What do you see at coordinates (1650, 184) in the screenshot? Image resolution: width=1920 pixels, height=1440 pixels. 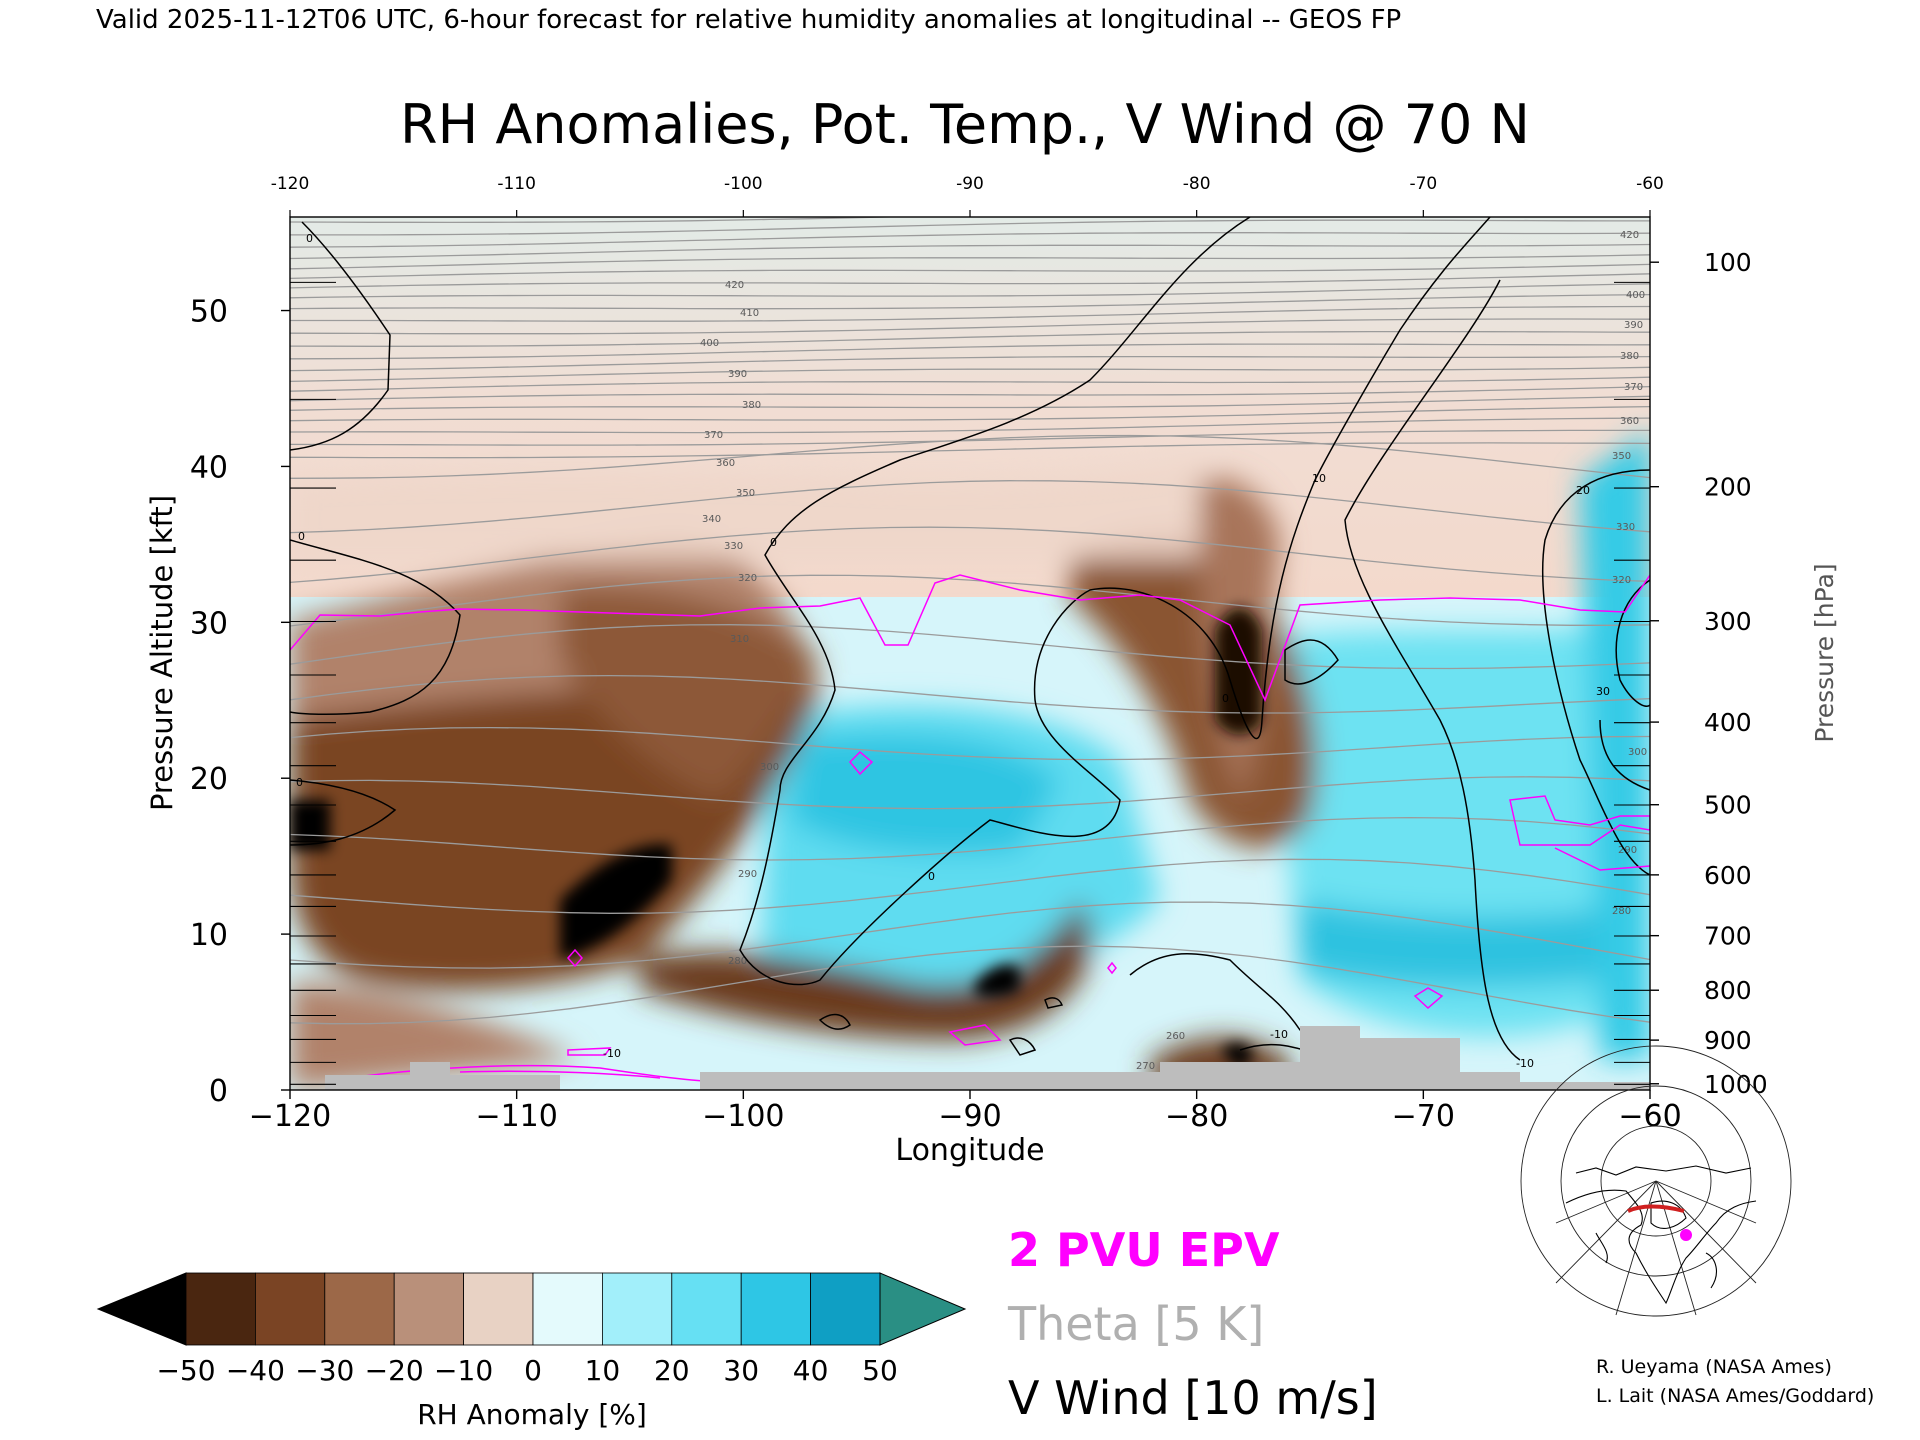 I see `x-top-tick-label: -60` at bounding box center [1650, 184].